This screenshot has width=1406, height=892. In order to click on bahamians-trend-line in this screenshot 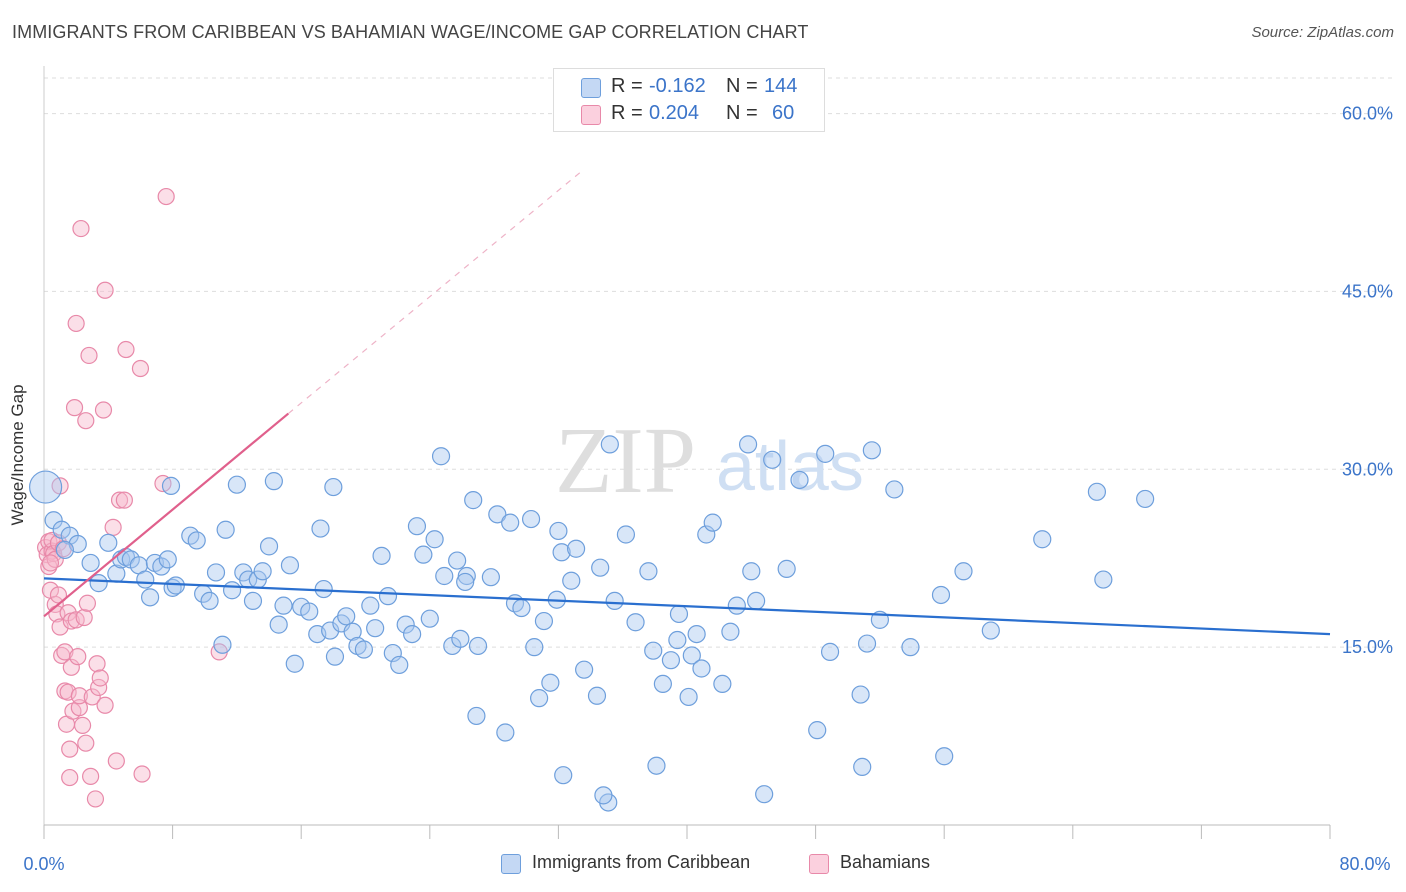, I will do `click(166, 515)`.